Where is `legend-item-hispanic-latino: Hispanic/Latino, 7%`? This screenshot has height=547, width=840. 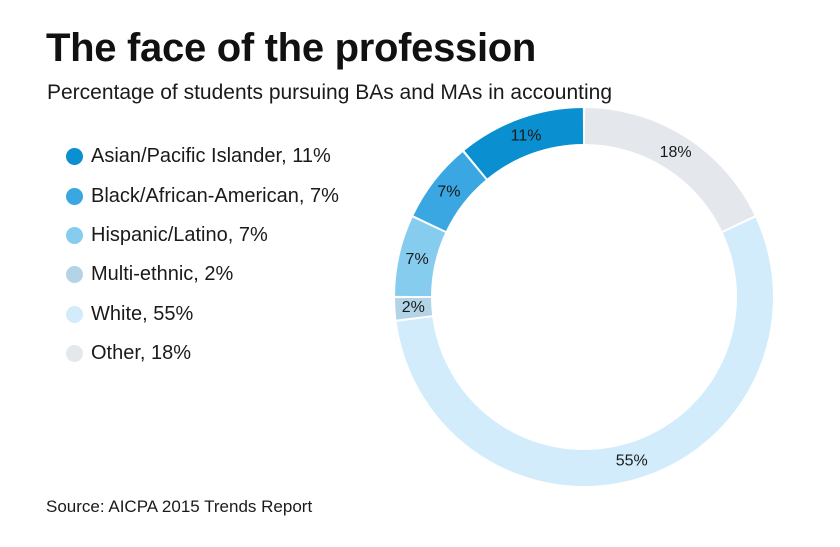
legend-item-hispanic-latino: Hispanic/Latino, 7% is located at coordinates (202, 235).